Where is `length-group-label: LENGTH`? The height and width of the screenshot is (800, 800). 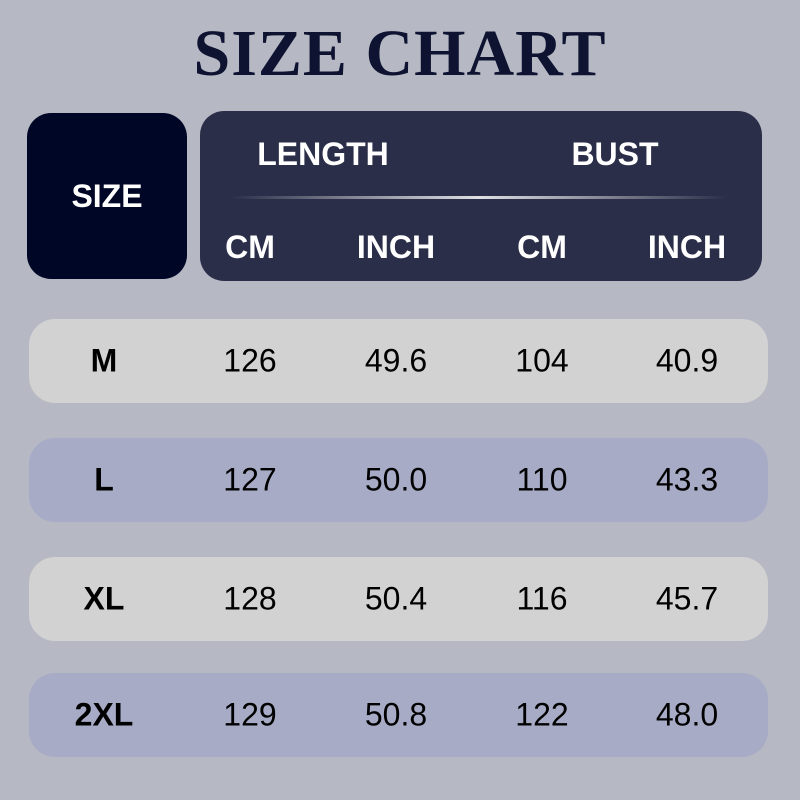
length-group-label: LENGTH is located at coordinates (323, 154).